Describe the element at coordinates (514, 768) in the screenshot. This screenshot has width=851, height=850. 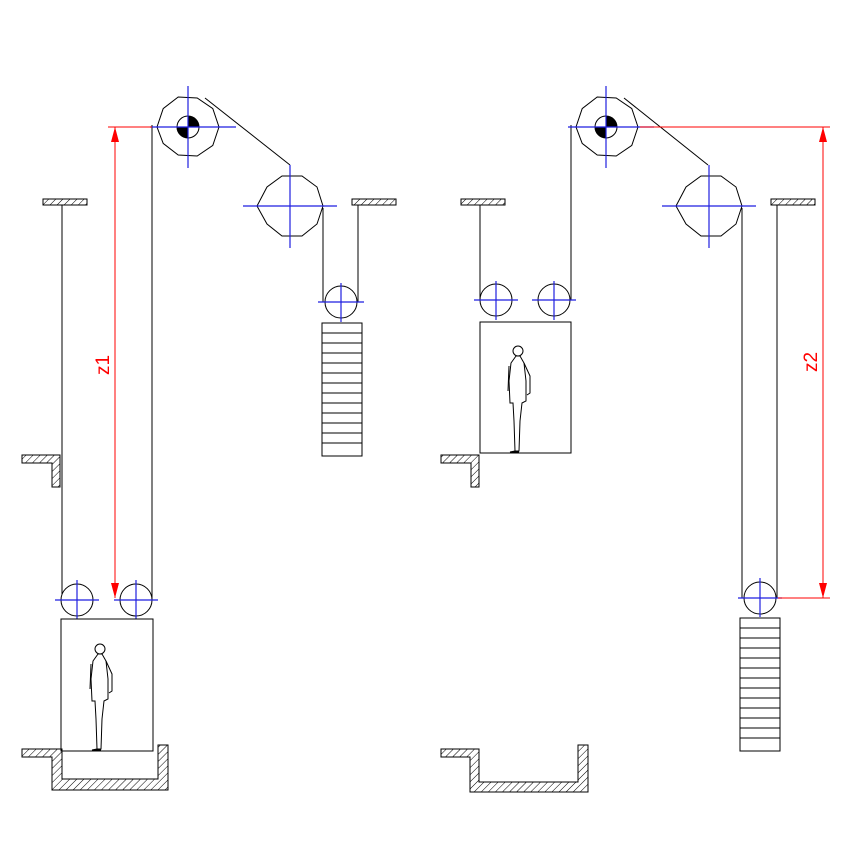
I see `right-pit` at that location.